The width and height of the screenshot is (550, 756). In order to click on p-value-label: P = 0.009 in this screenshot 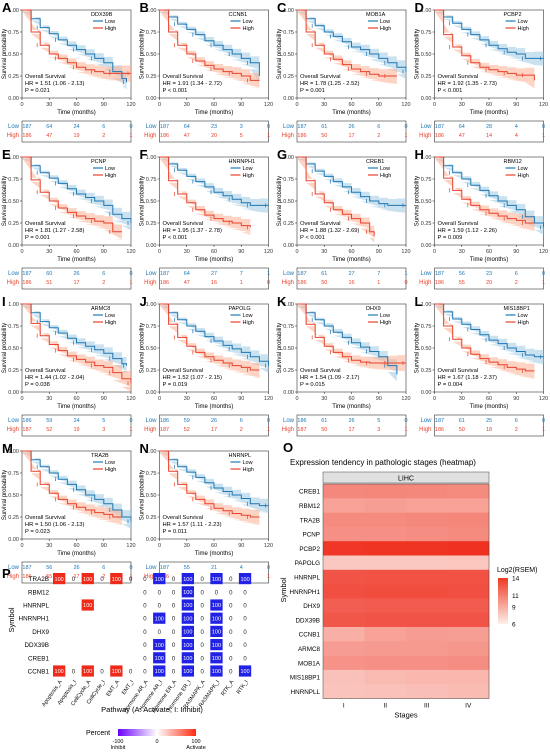, I will do `click(450, 238)`.